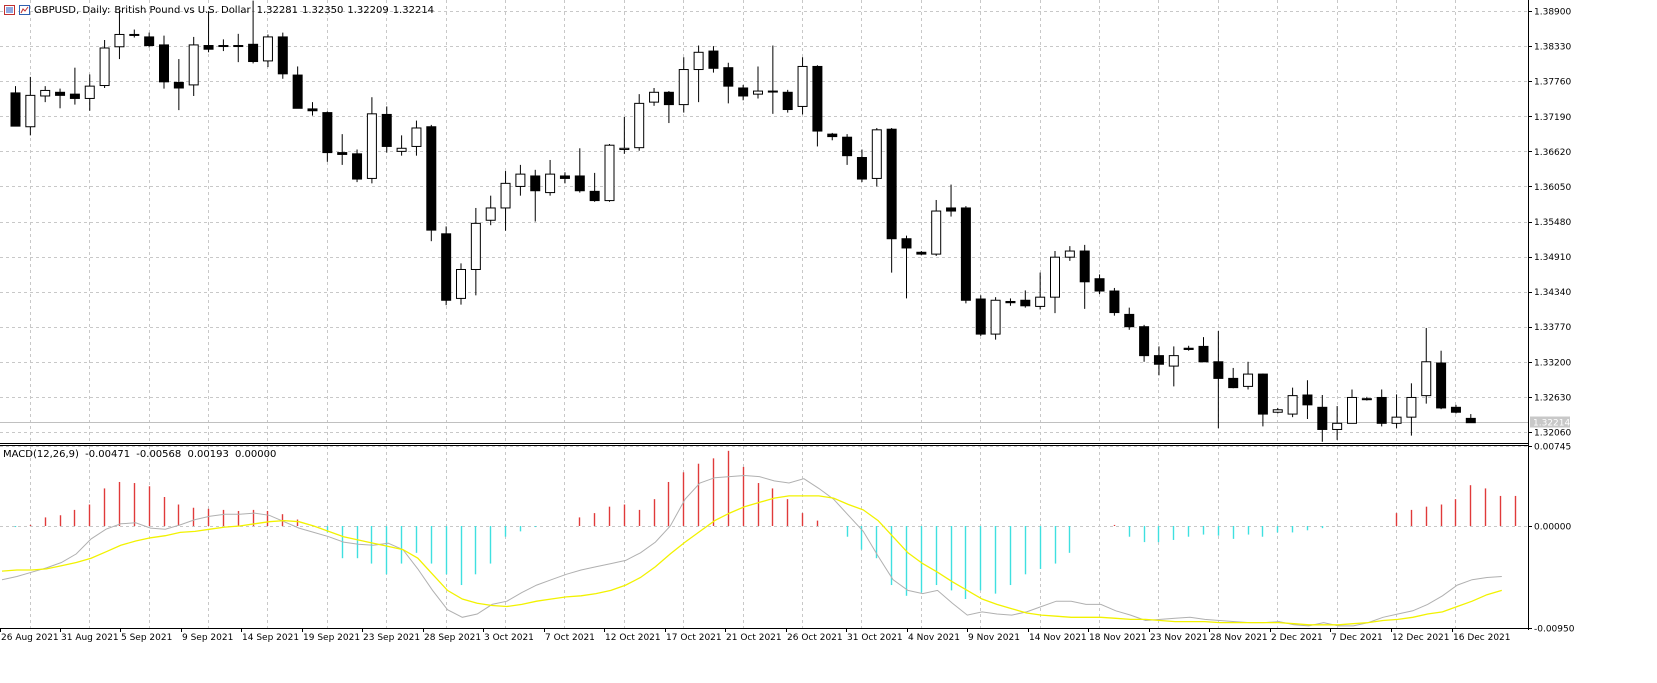 The image size is (1657, 683). I want to click on macd-axis-label: -0.00950, so click(1554, 630).